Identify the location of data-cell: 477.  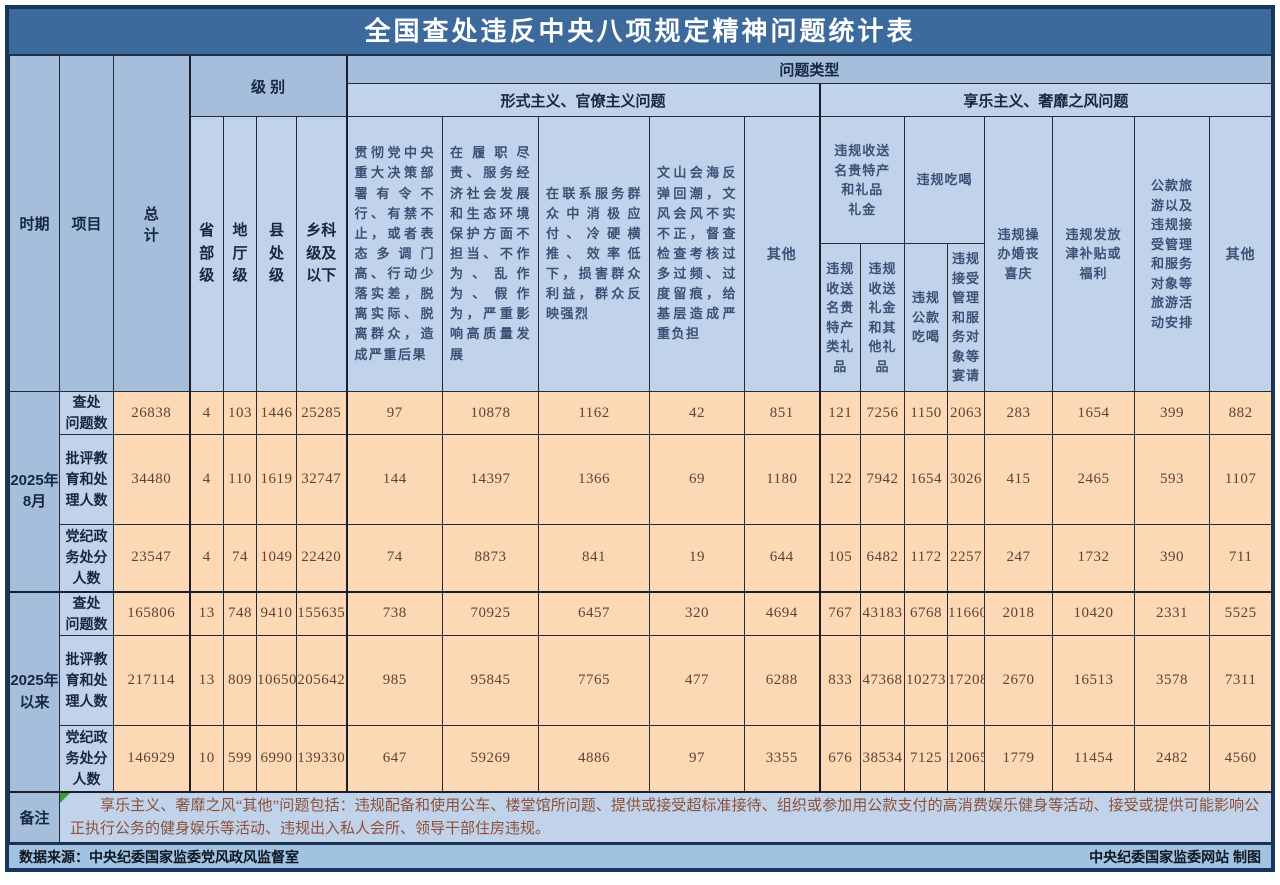
(697, 680).